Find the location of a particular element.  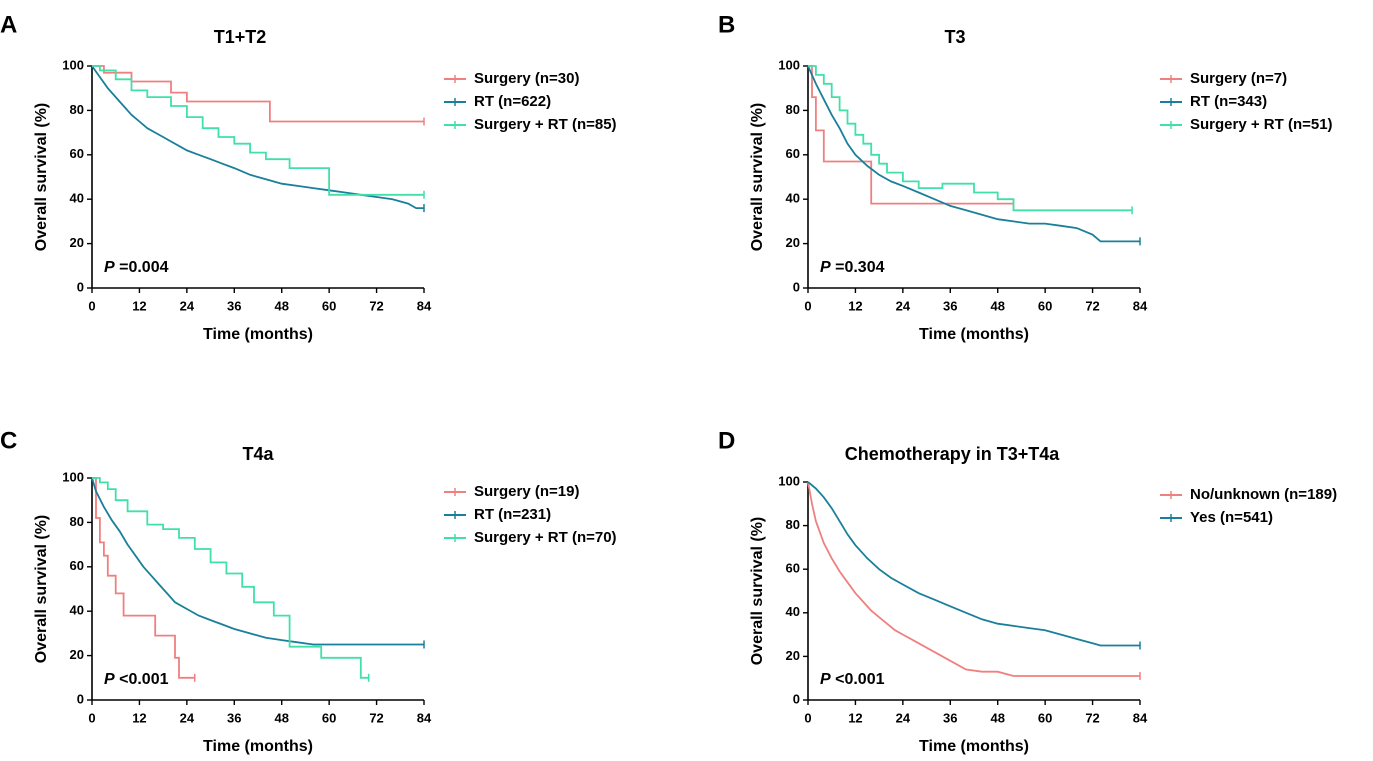

p-value: P =0.304 is located at coordinates (852, 267).